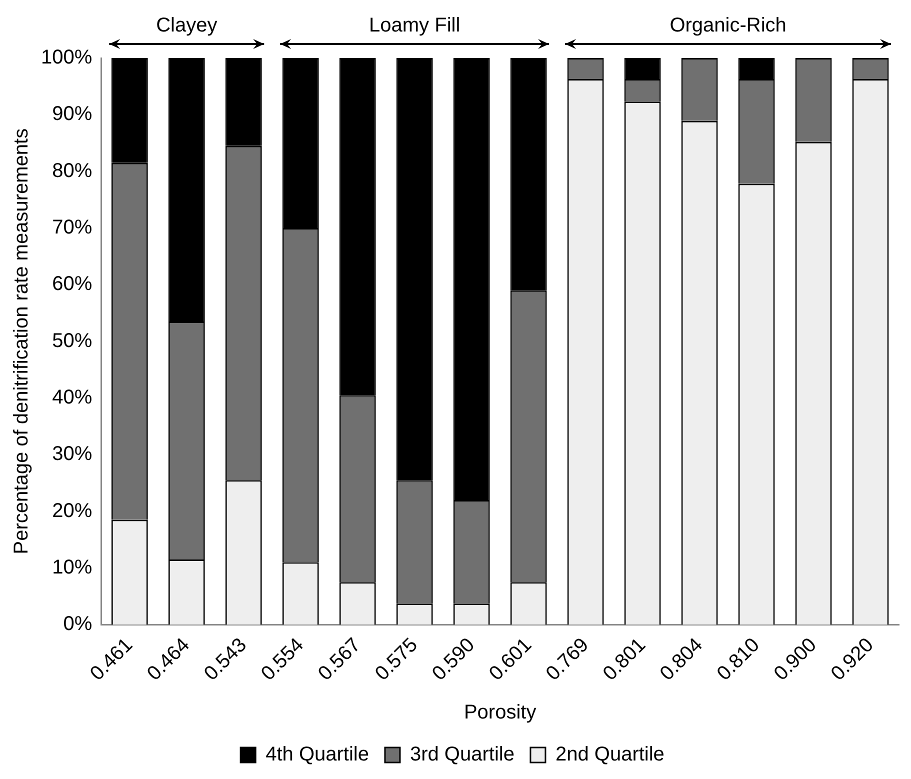 This screenshot has width=911, height=779. What do you see at coordinates (500, 713) in the screenshot?
I see `x-axis-title: Porosity` at bounding box center [500, 713].